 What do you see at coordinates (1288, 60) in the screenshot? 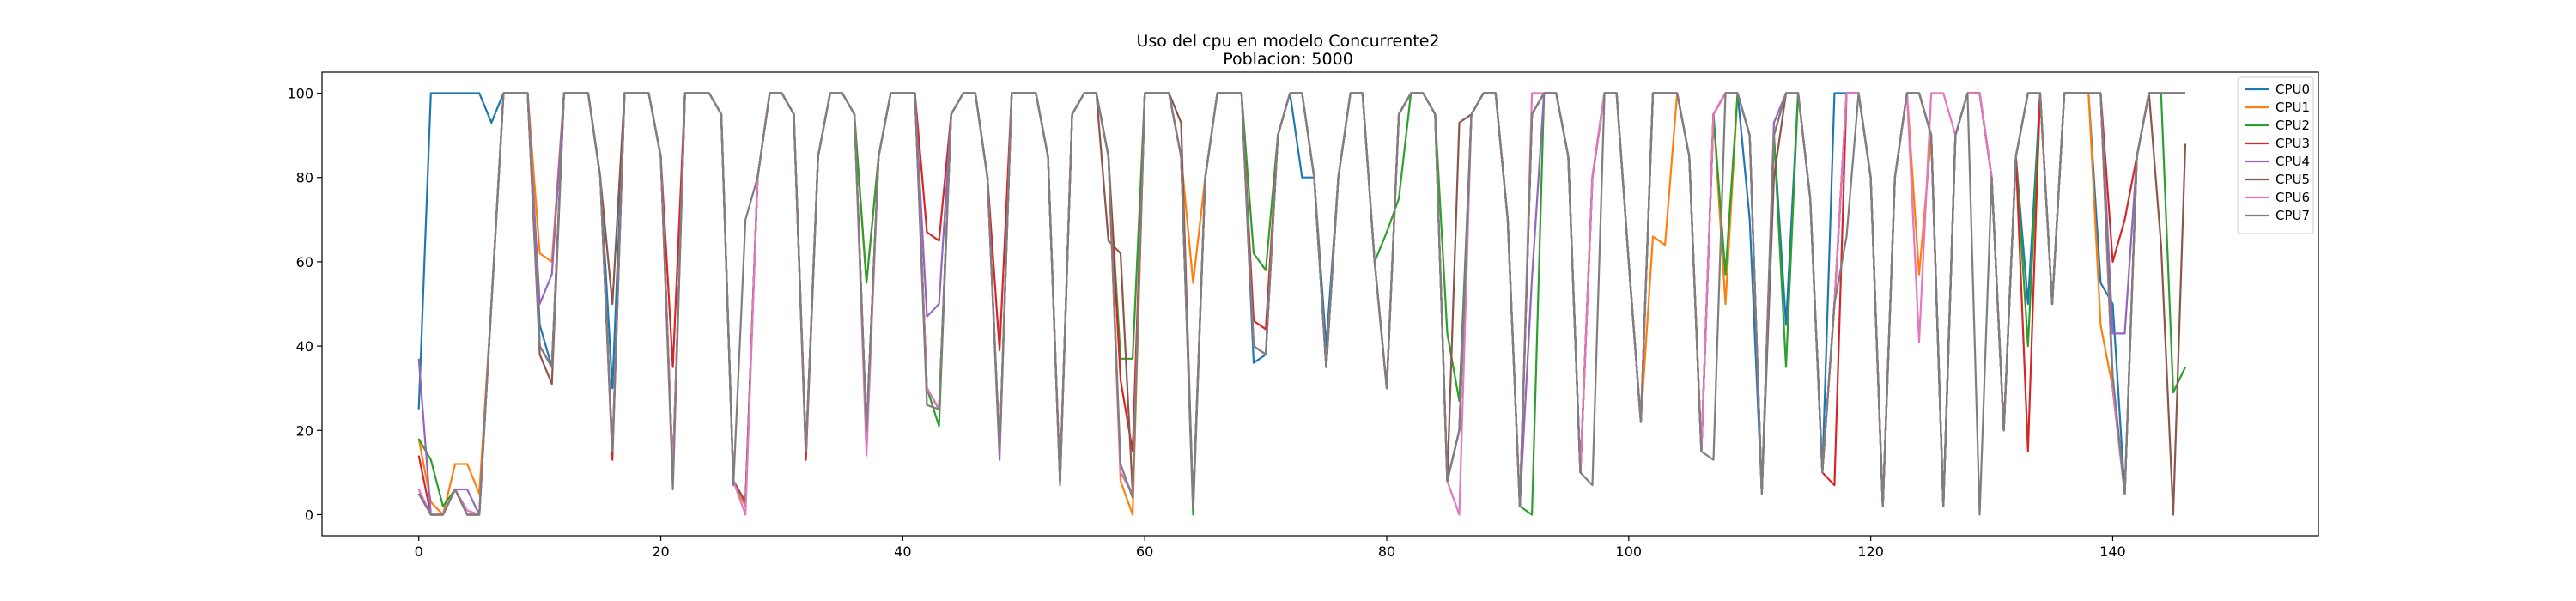
I see `chart-subtitle: Poblacion: 5000` at bounding box center [1288, 60].